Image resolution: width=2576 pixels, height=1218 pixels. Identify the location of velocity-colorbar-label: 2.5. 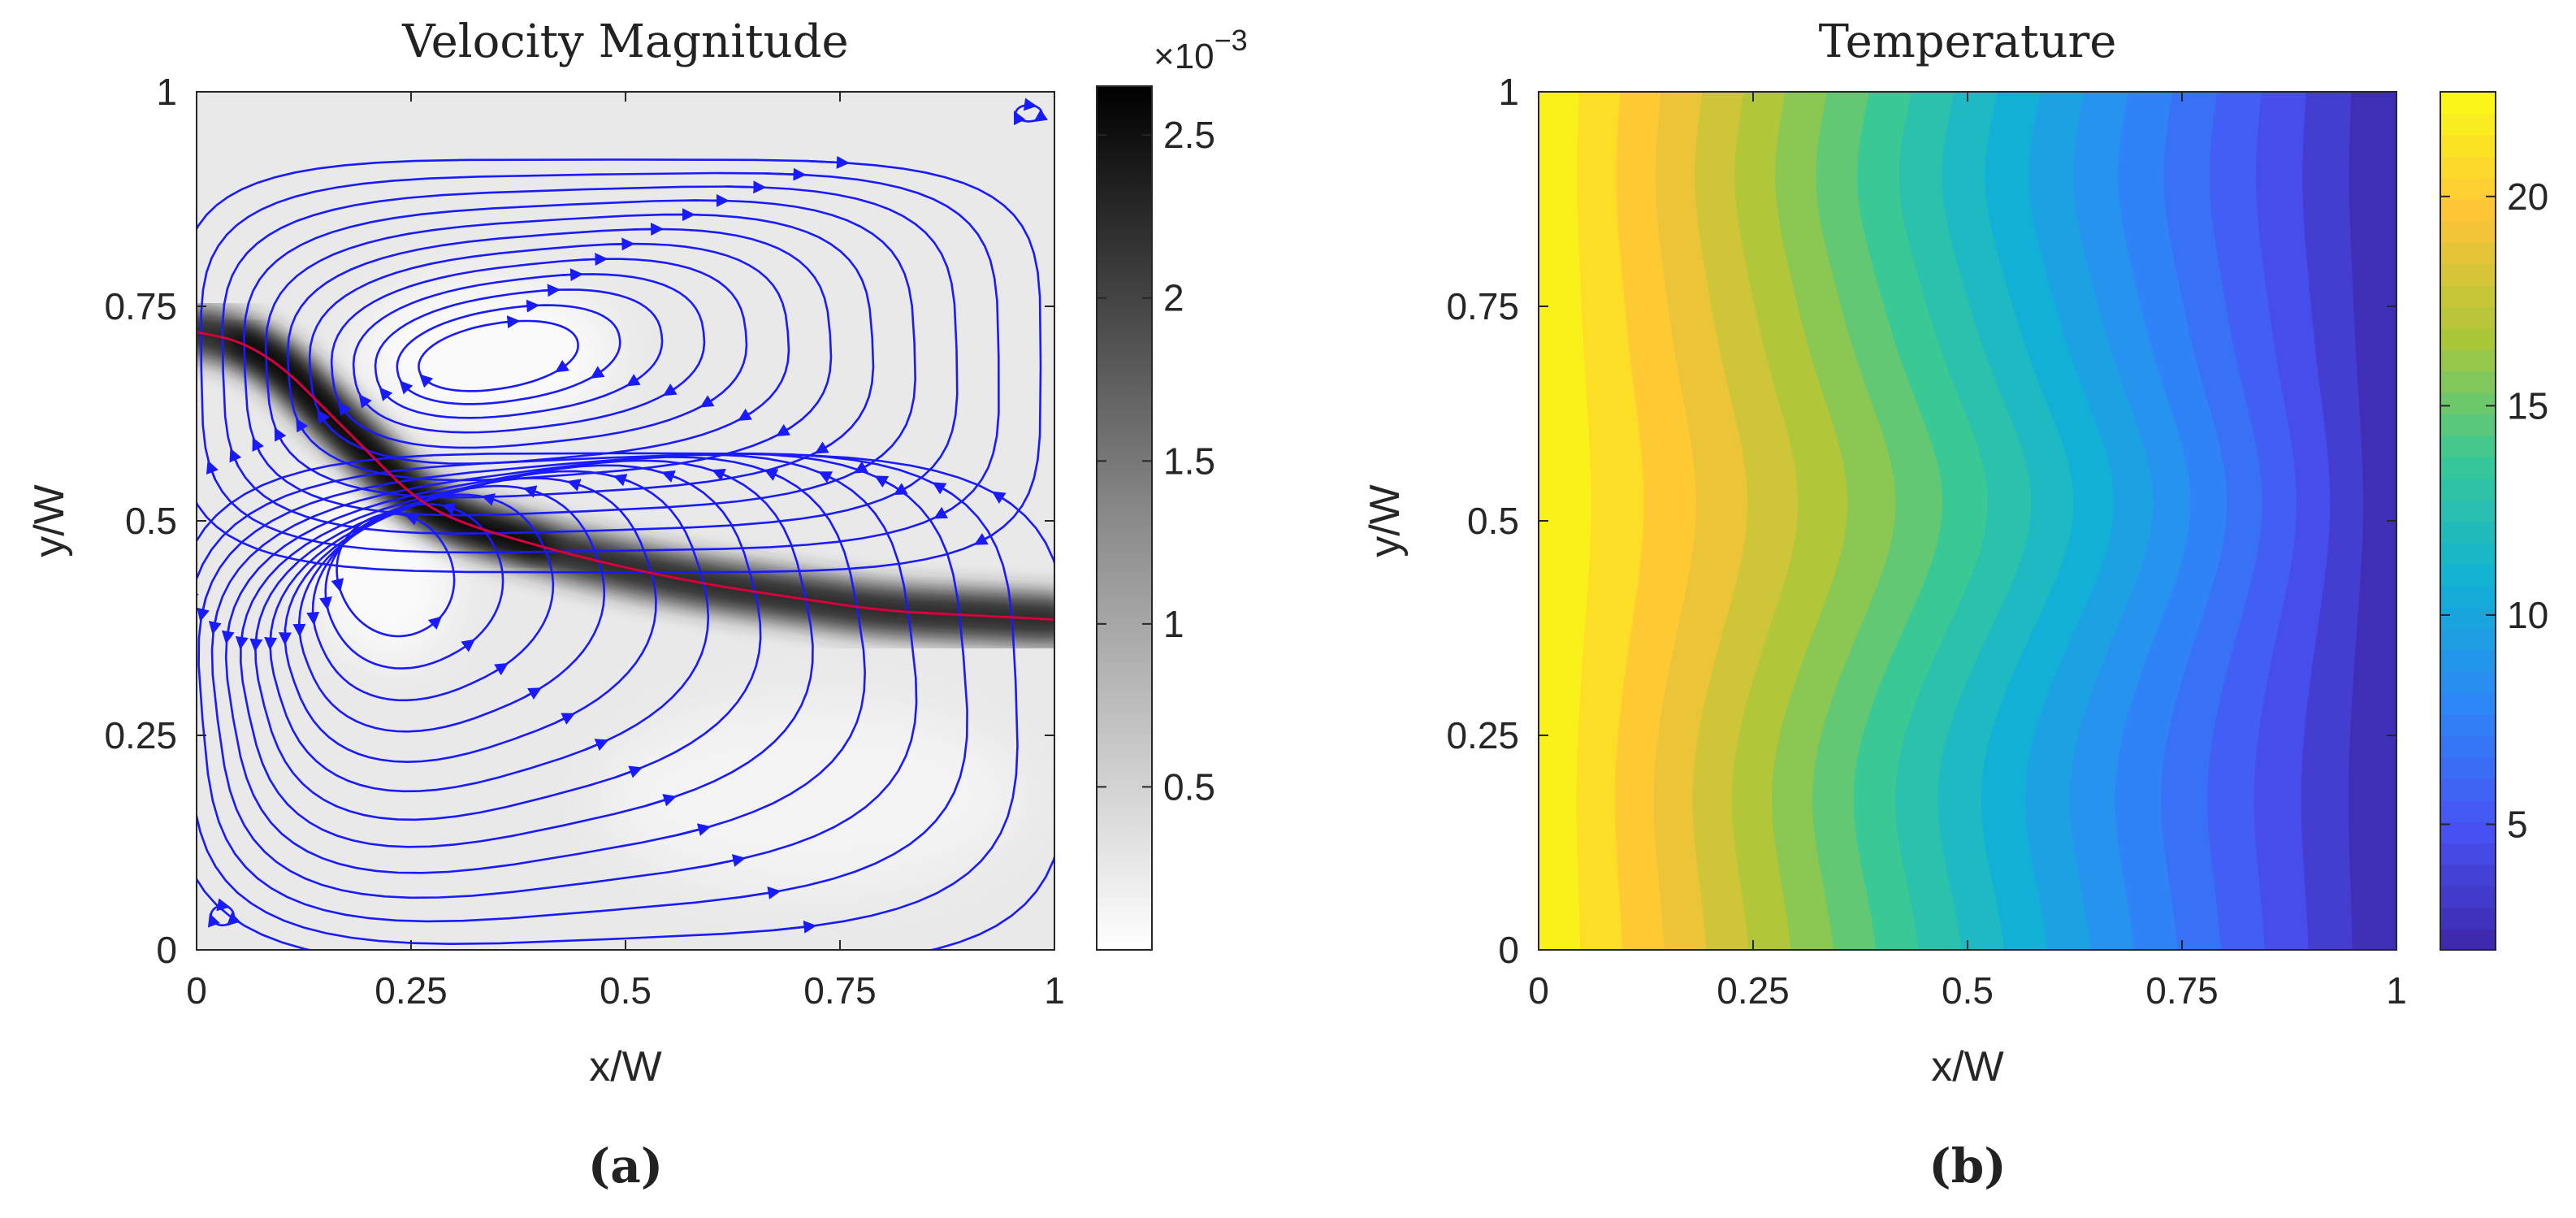
(1189, 135).